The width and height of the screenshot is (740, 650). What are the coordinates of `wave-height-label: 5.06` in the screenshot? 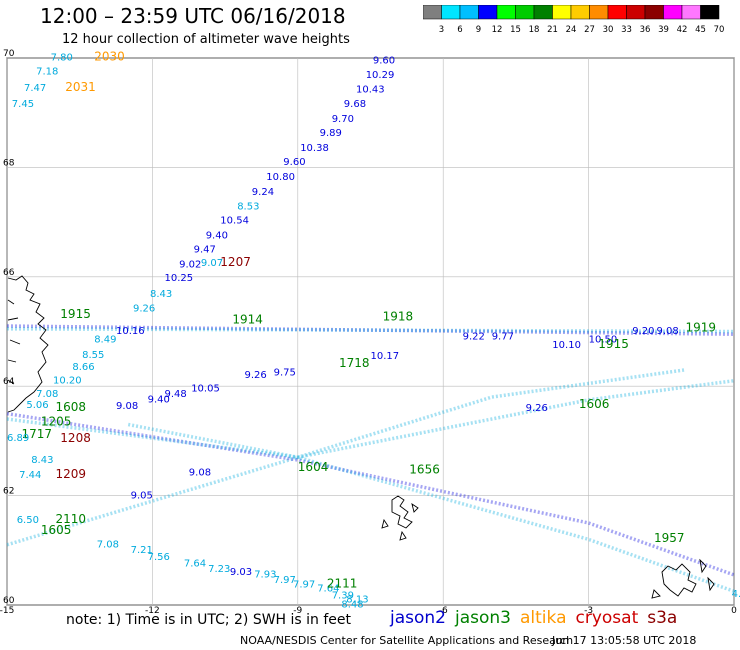 It's located at (37, 405).